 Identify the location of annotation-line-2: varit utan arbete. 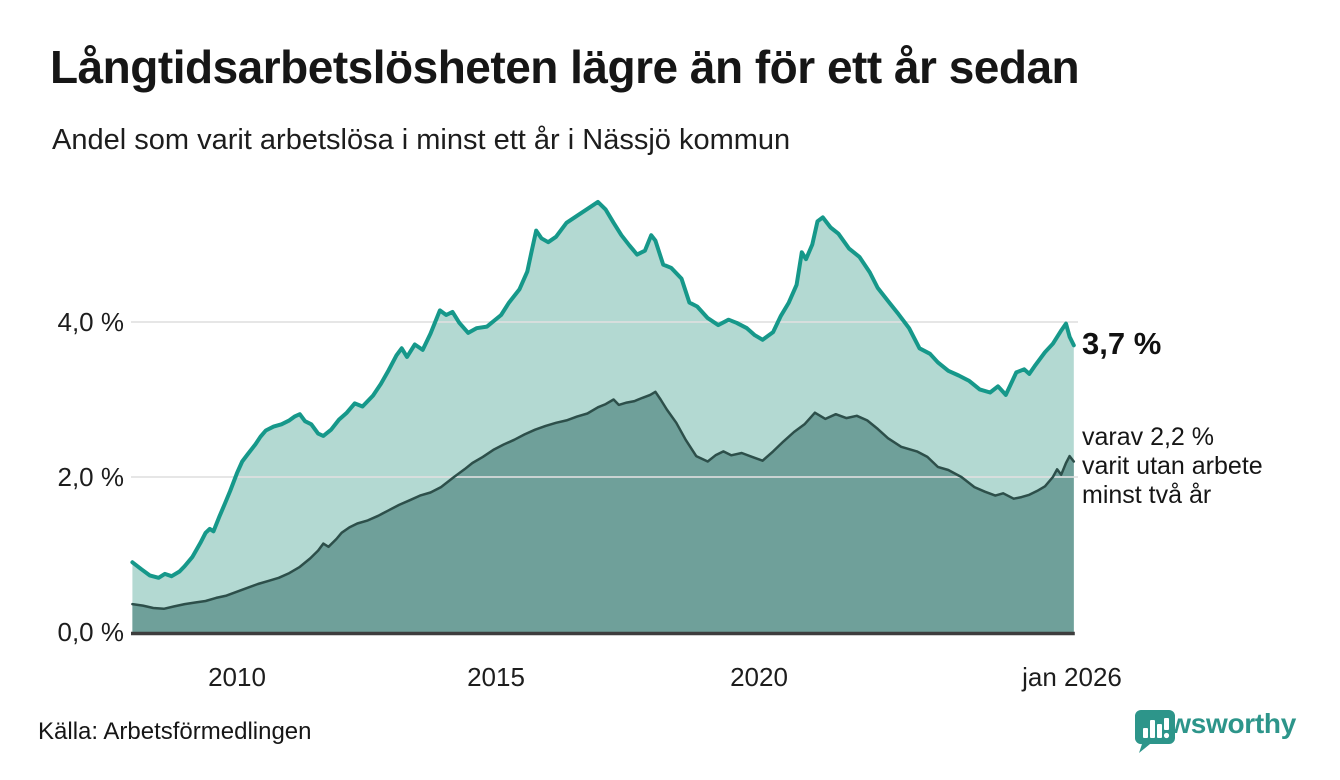
(1172, 466).